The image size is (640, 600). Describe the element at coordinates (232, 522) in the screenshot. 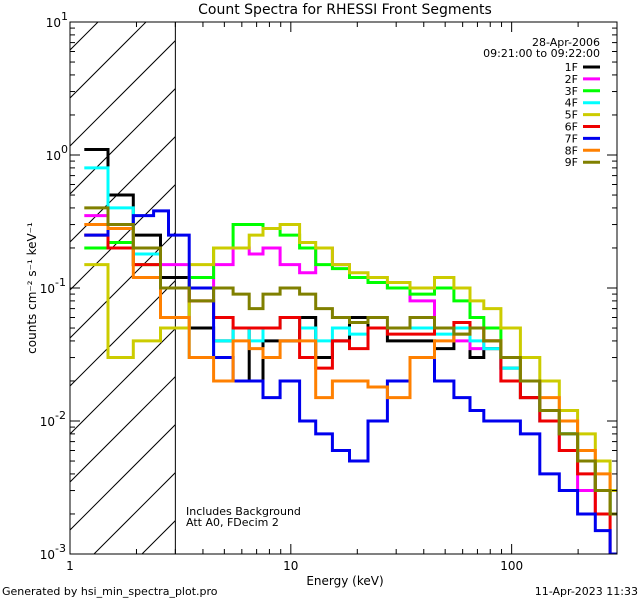

I see `annotation-attenuator: Att A0, FDecim 2` at that location.